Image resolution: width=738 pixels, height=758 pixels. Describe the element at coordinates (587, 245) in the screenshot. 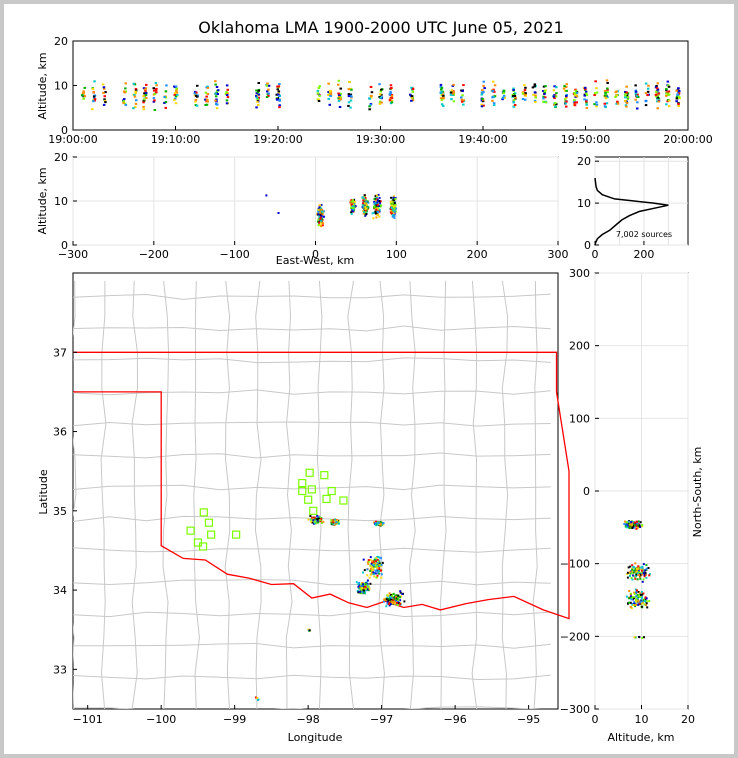

I see `altitude-histogram-ytick-label: 0` at that location.